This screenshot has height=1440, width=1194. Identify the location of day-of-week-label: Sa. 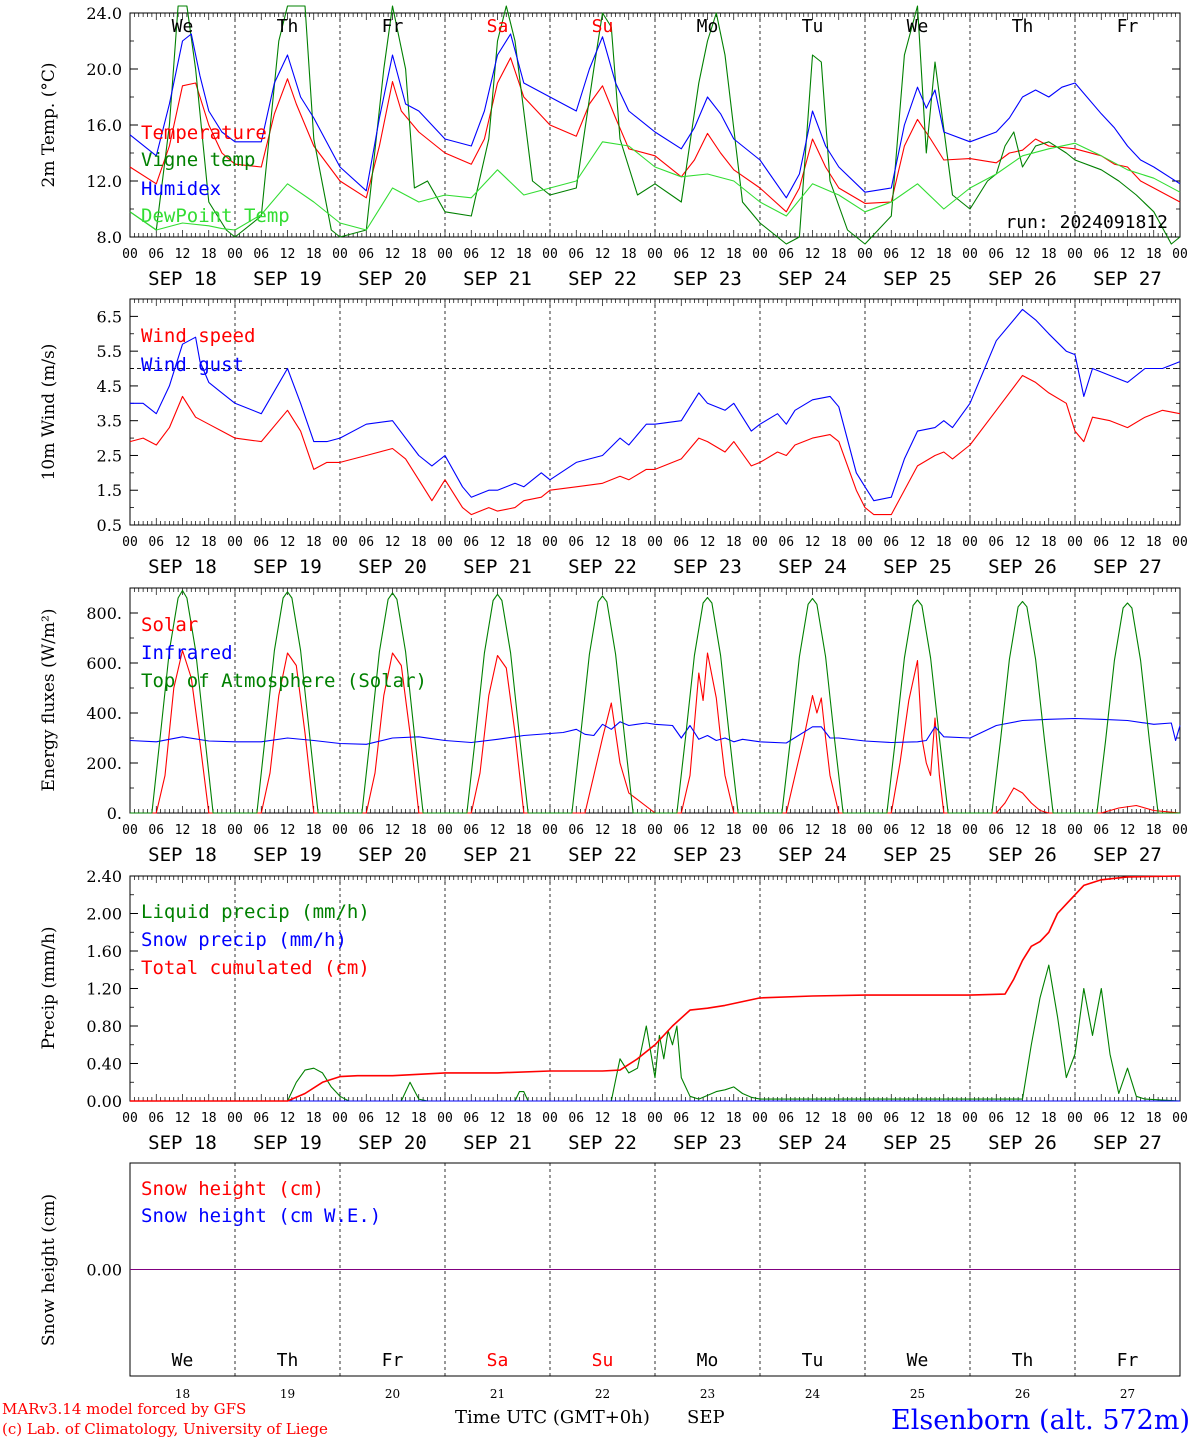
(498, 26).